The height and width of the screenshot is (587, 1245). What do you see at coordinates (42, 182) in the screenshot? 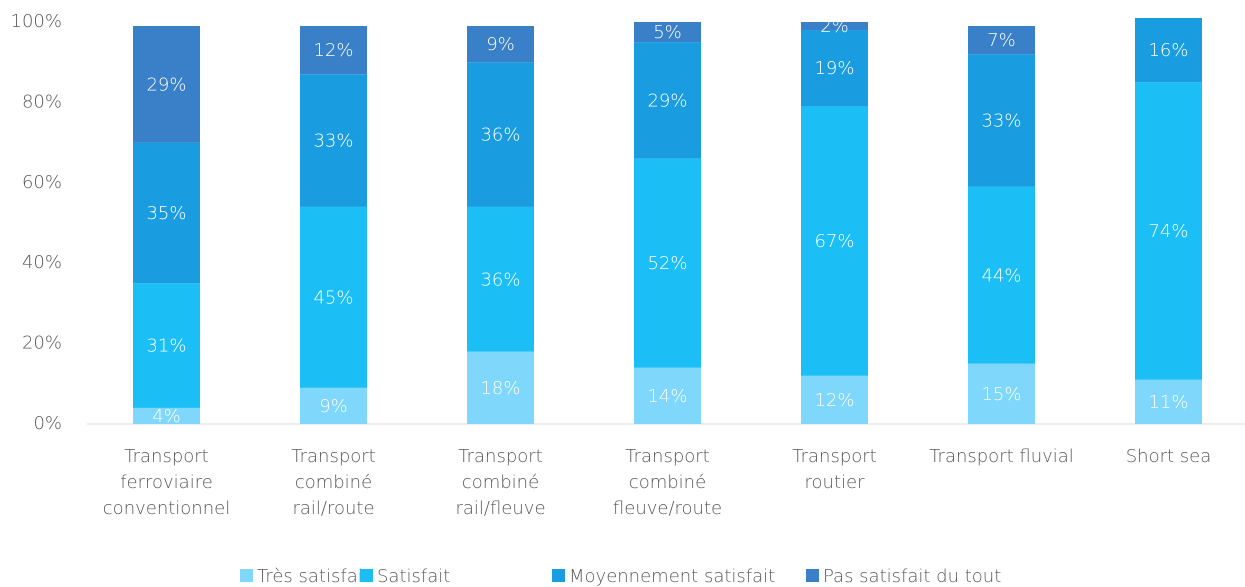
I see `y-tick-label: 60%` at bounding box center [42, 182].